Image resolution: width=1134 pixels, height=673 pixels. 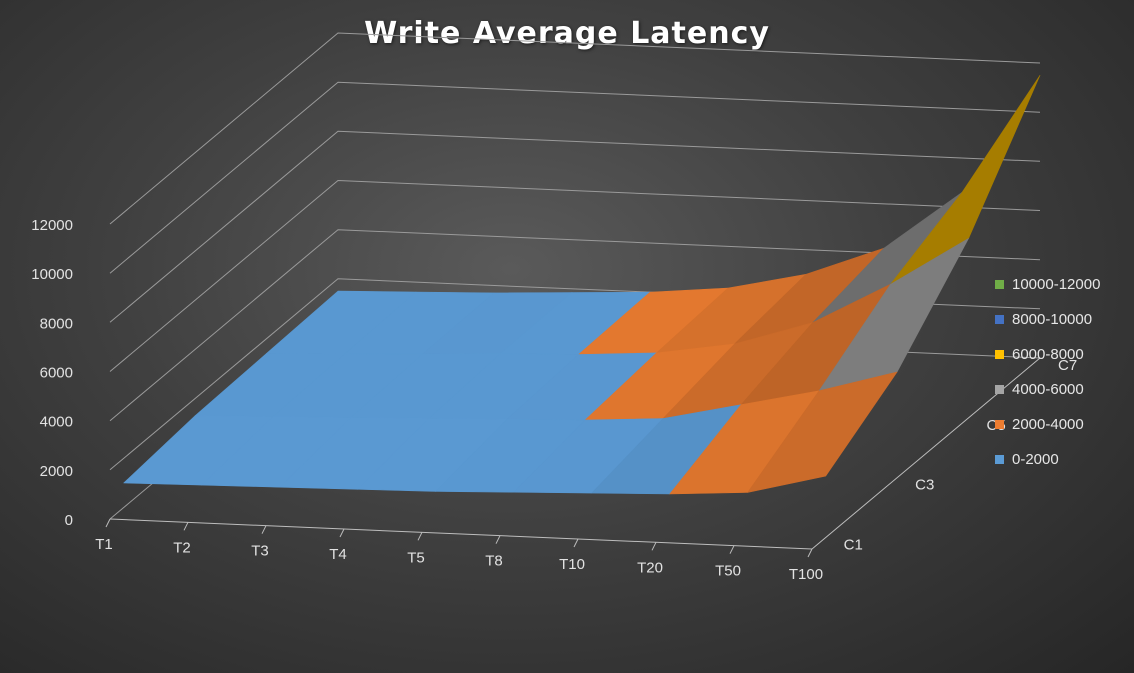 What do you see at coordinates (1052, 319) in the screenshot?
I see `legend-label: 8000-10000` at bounding box center [1052, 319].